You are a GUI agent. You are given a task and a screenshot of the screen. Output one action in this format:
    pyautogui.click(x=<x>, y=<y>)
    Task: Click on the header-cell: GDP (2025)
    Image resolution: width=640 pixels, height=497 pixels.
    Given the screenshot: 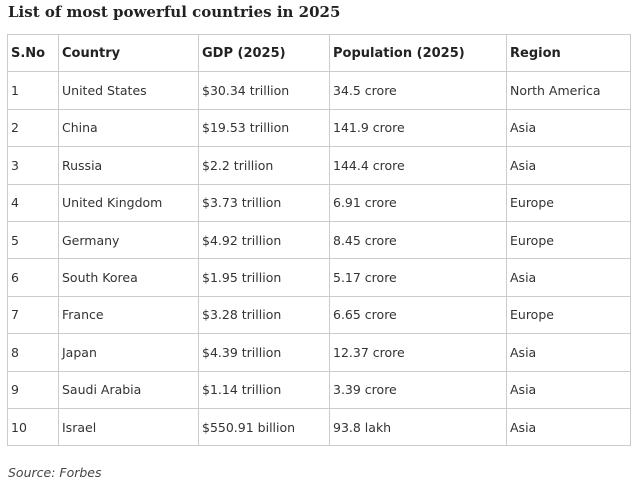 What is the action you would take?
    pyautogui.click(x=264, y=53)
    